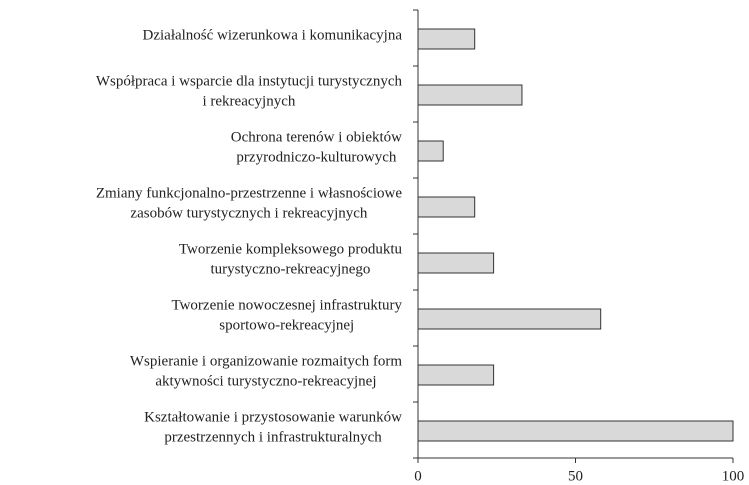  What do you see at coordinates (418, 476) in the screenshot?
I see `x-tick-label: 0` at bounding box center [418, 476].